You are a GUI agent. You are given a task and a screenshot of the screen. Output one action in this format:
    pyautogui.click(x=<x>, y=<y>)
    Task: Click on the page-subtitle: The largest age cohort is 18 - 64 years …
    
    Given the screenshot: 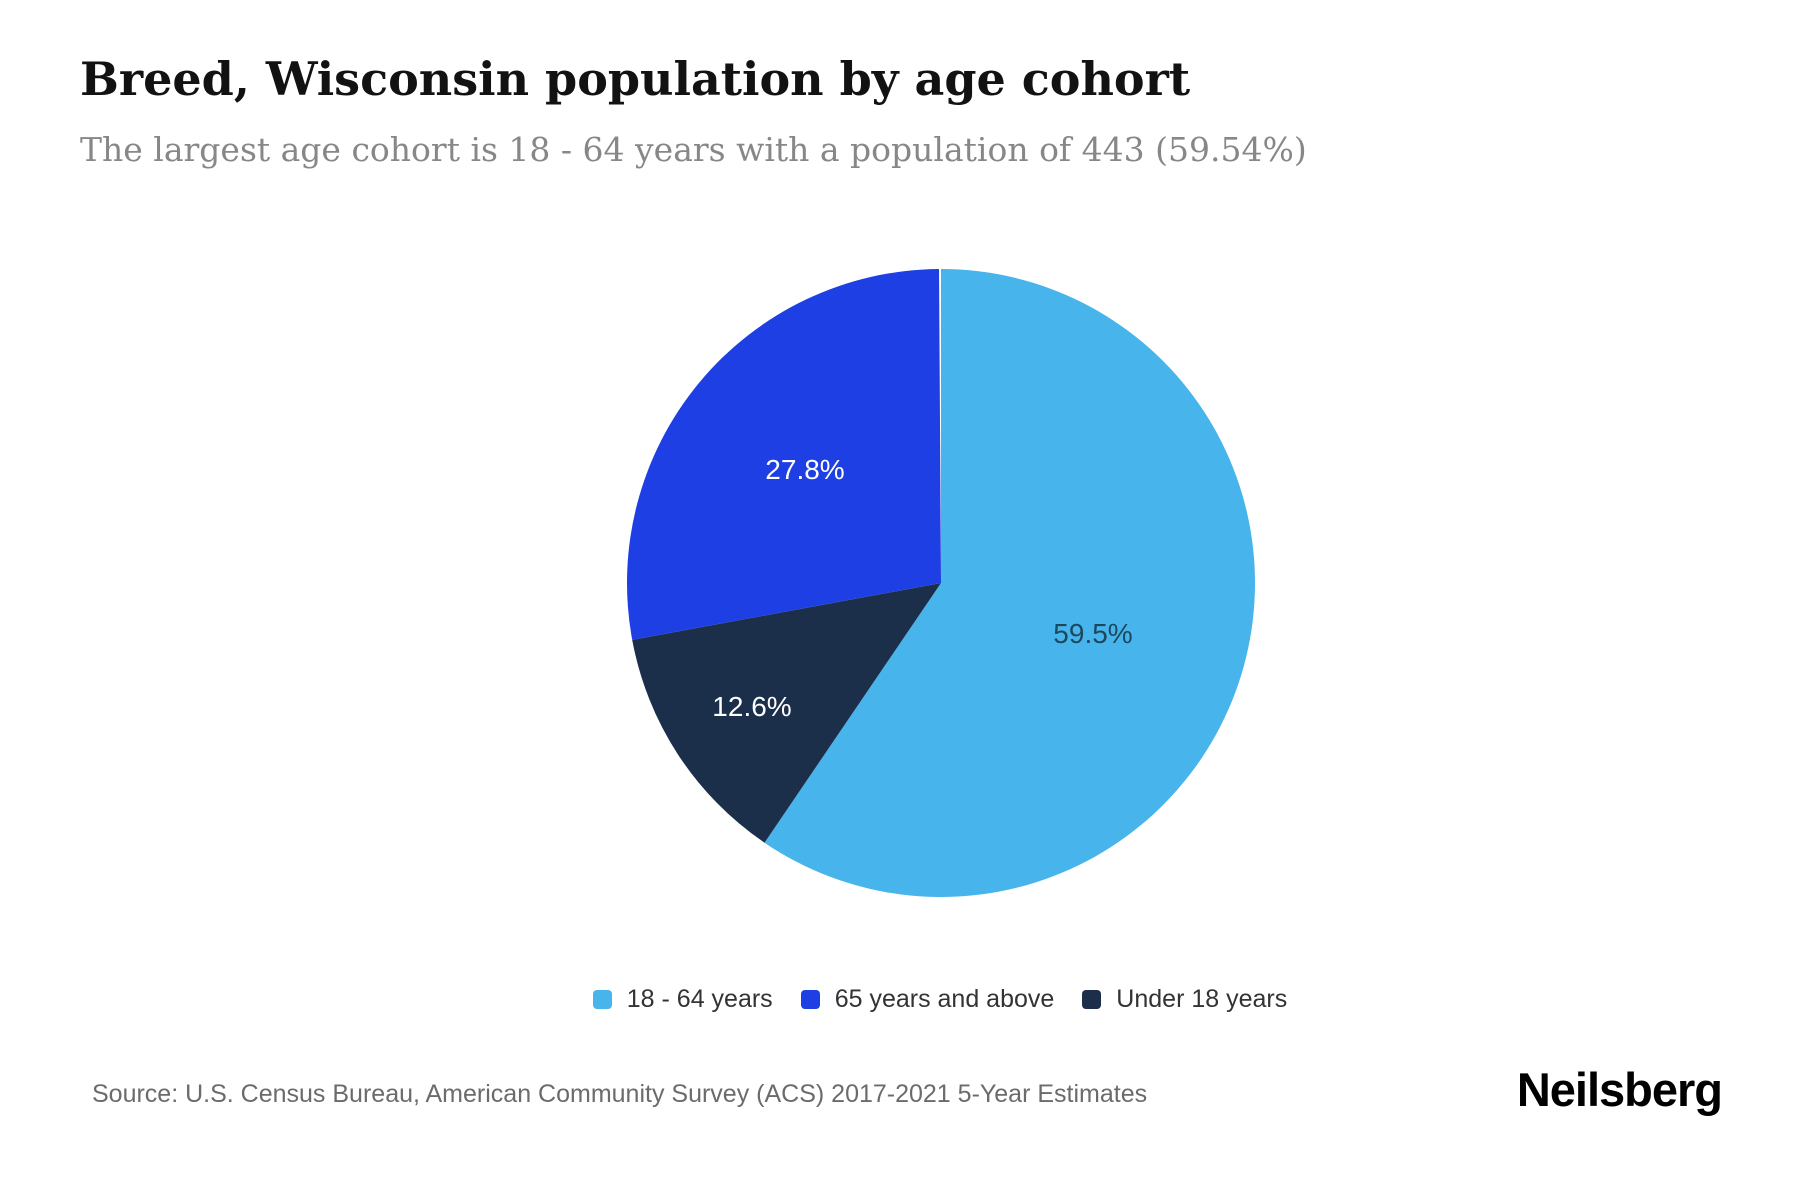 What is the action you would take?
    pyautogui.click(x=693, y=149)
    